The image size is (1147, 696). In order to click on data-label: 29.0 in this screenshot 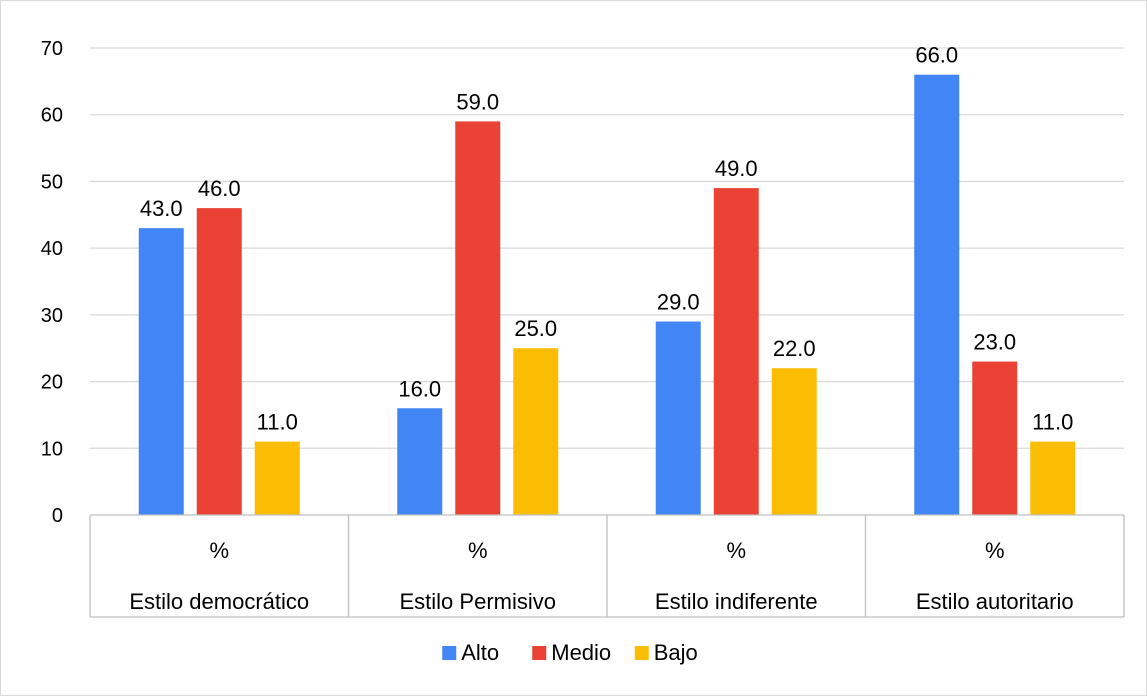, I will do `click(678, 302)`.